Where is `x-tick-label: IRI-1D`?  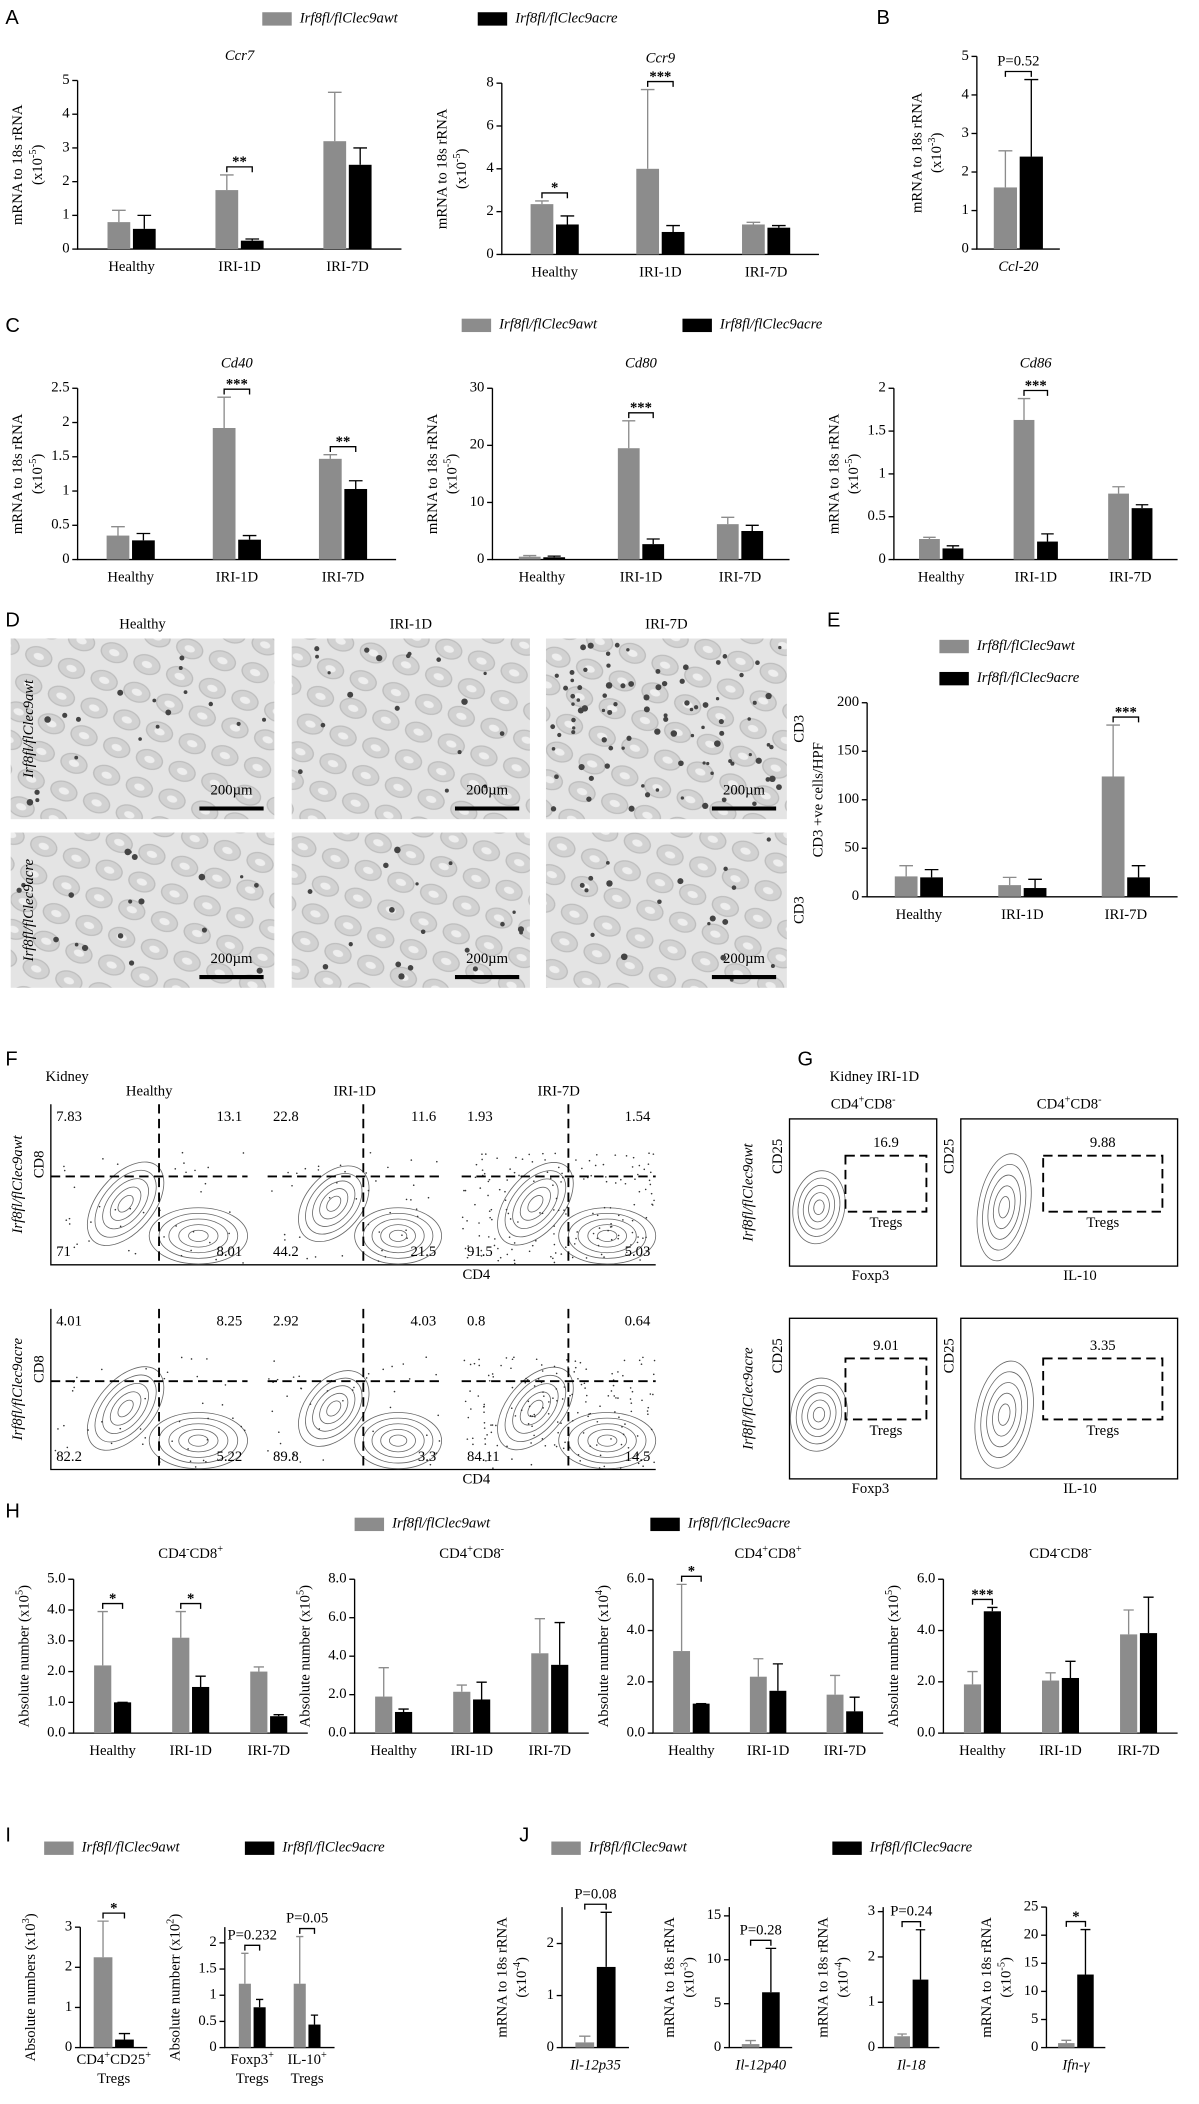 x-tick-label: IRI-1D is located at coordinates (660, 273).